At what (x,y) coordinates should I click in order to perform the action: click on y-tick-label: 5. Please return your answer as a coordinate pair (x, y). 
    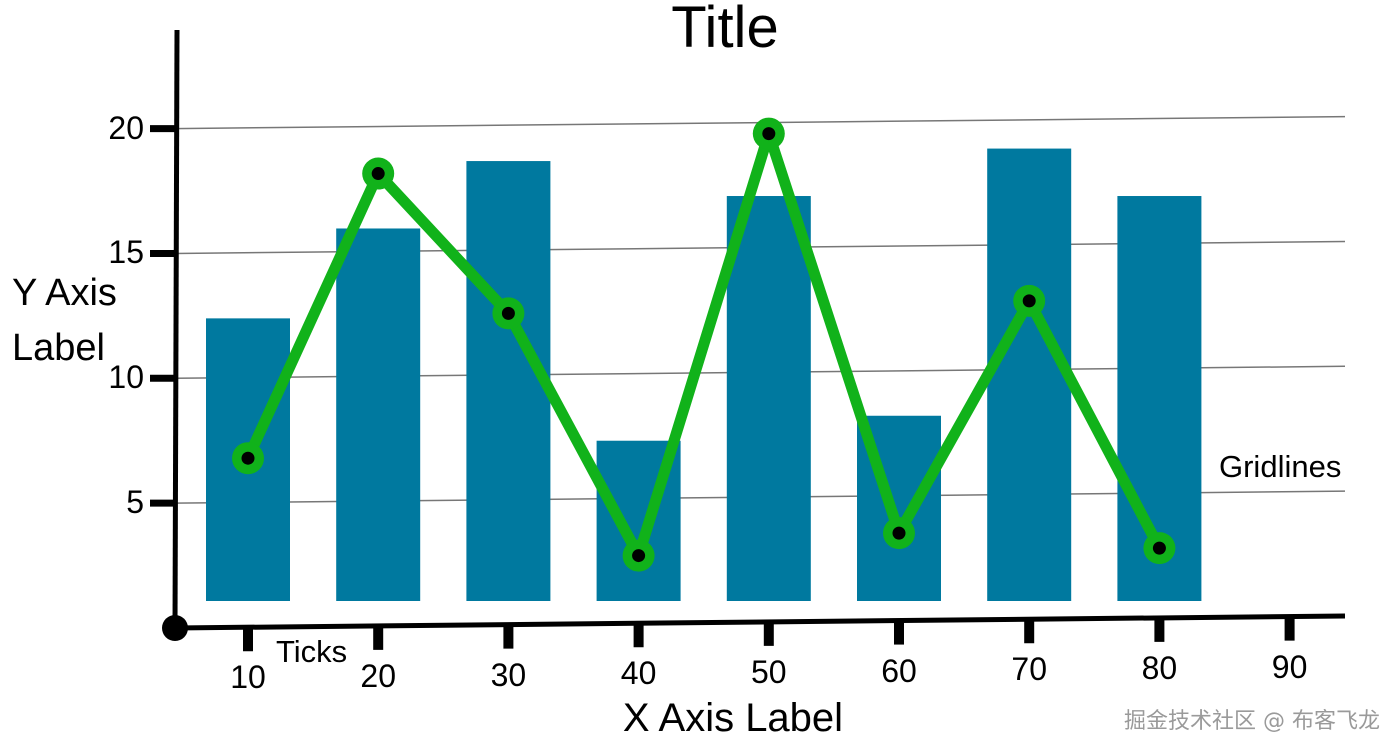
    Looking at the image, I should click on (135, 502).